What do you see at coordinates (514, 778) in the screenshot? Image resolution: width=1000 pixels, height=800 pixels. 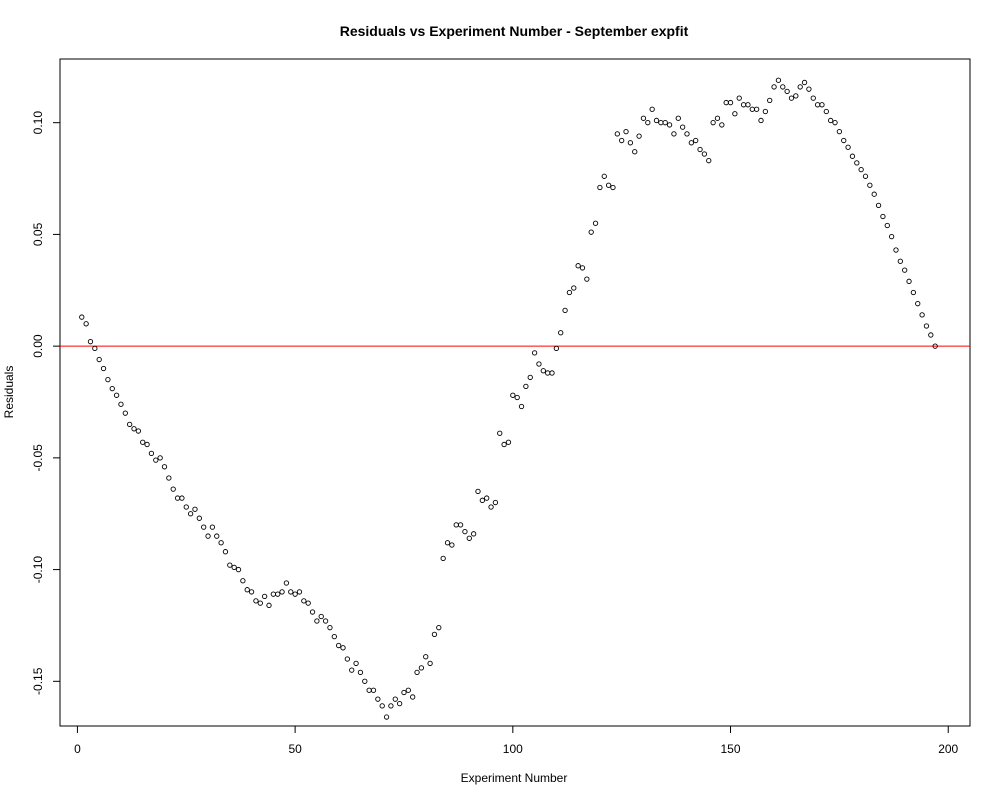 I see `x-axis-label: Experiment Number` at bounding box center [514, 778].